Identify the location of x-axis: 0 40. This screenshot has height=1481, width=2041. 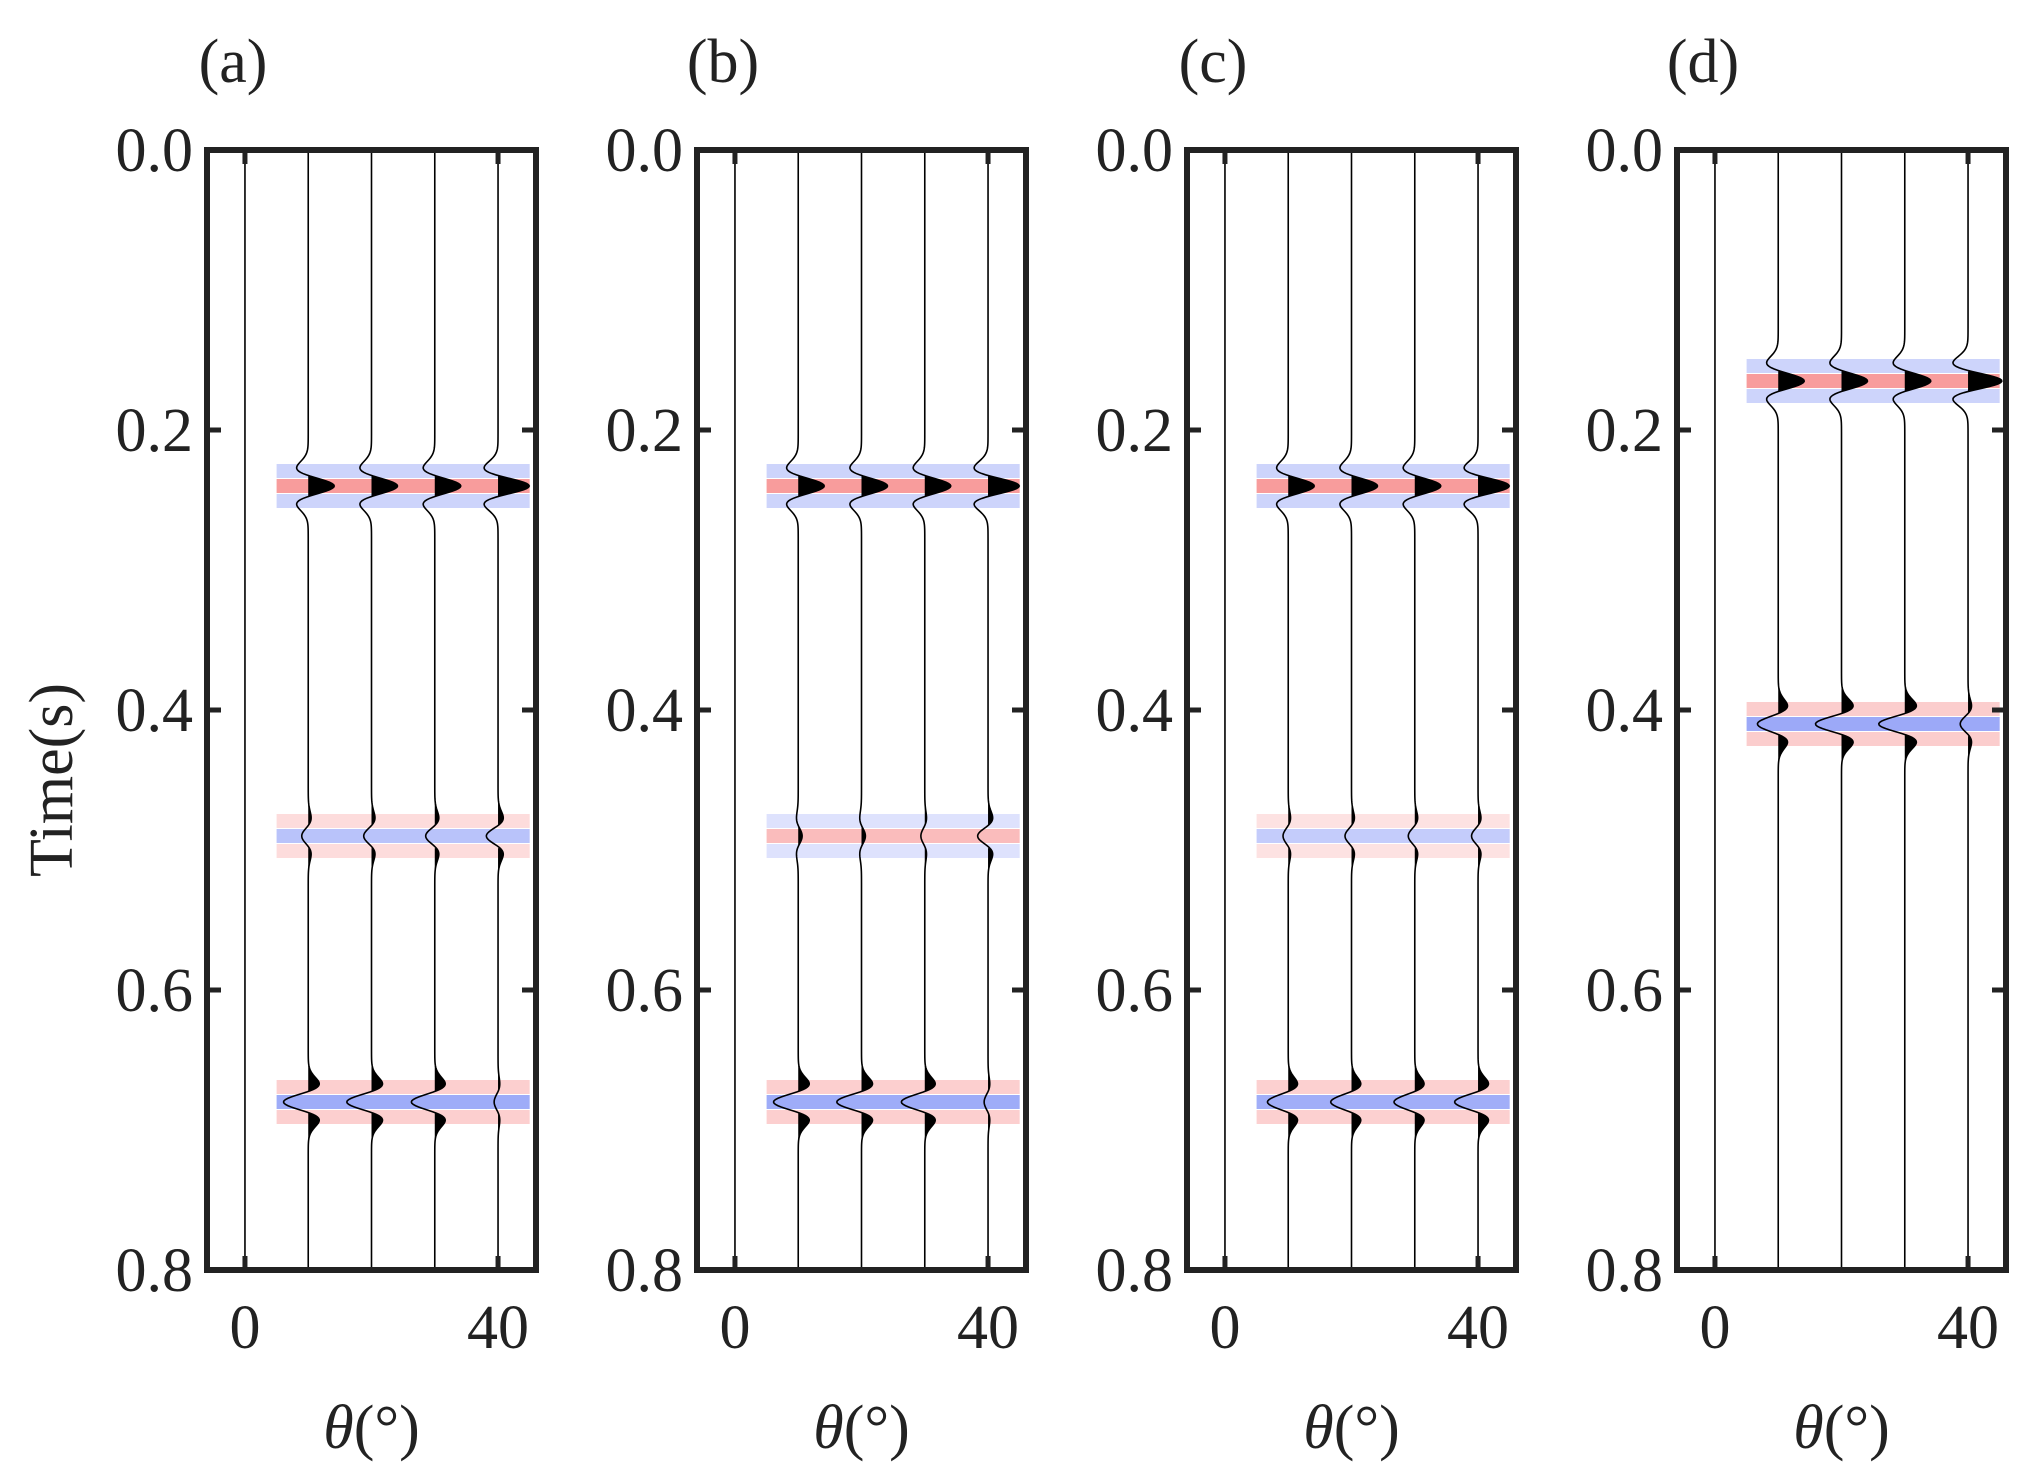
(379, 756).